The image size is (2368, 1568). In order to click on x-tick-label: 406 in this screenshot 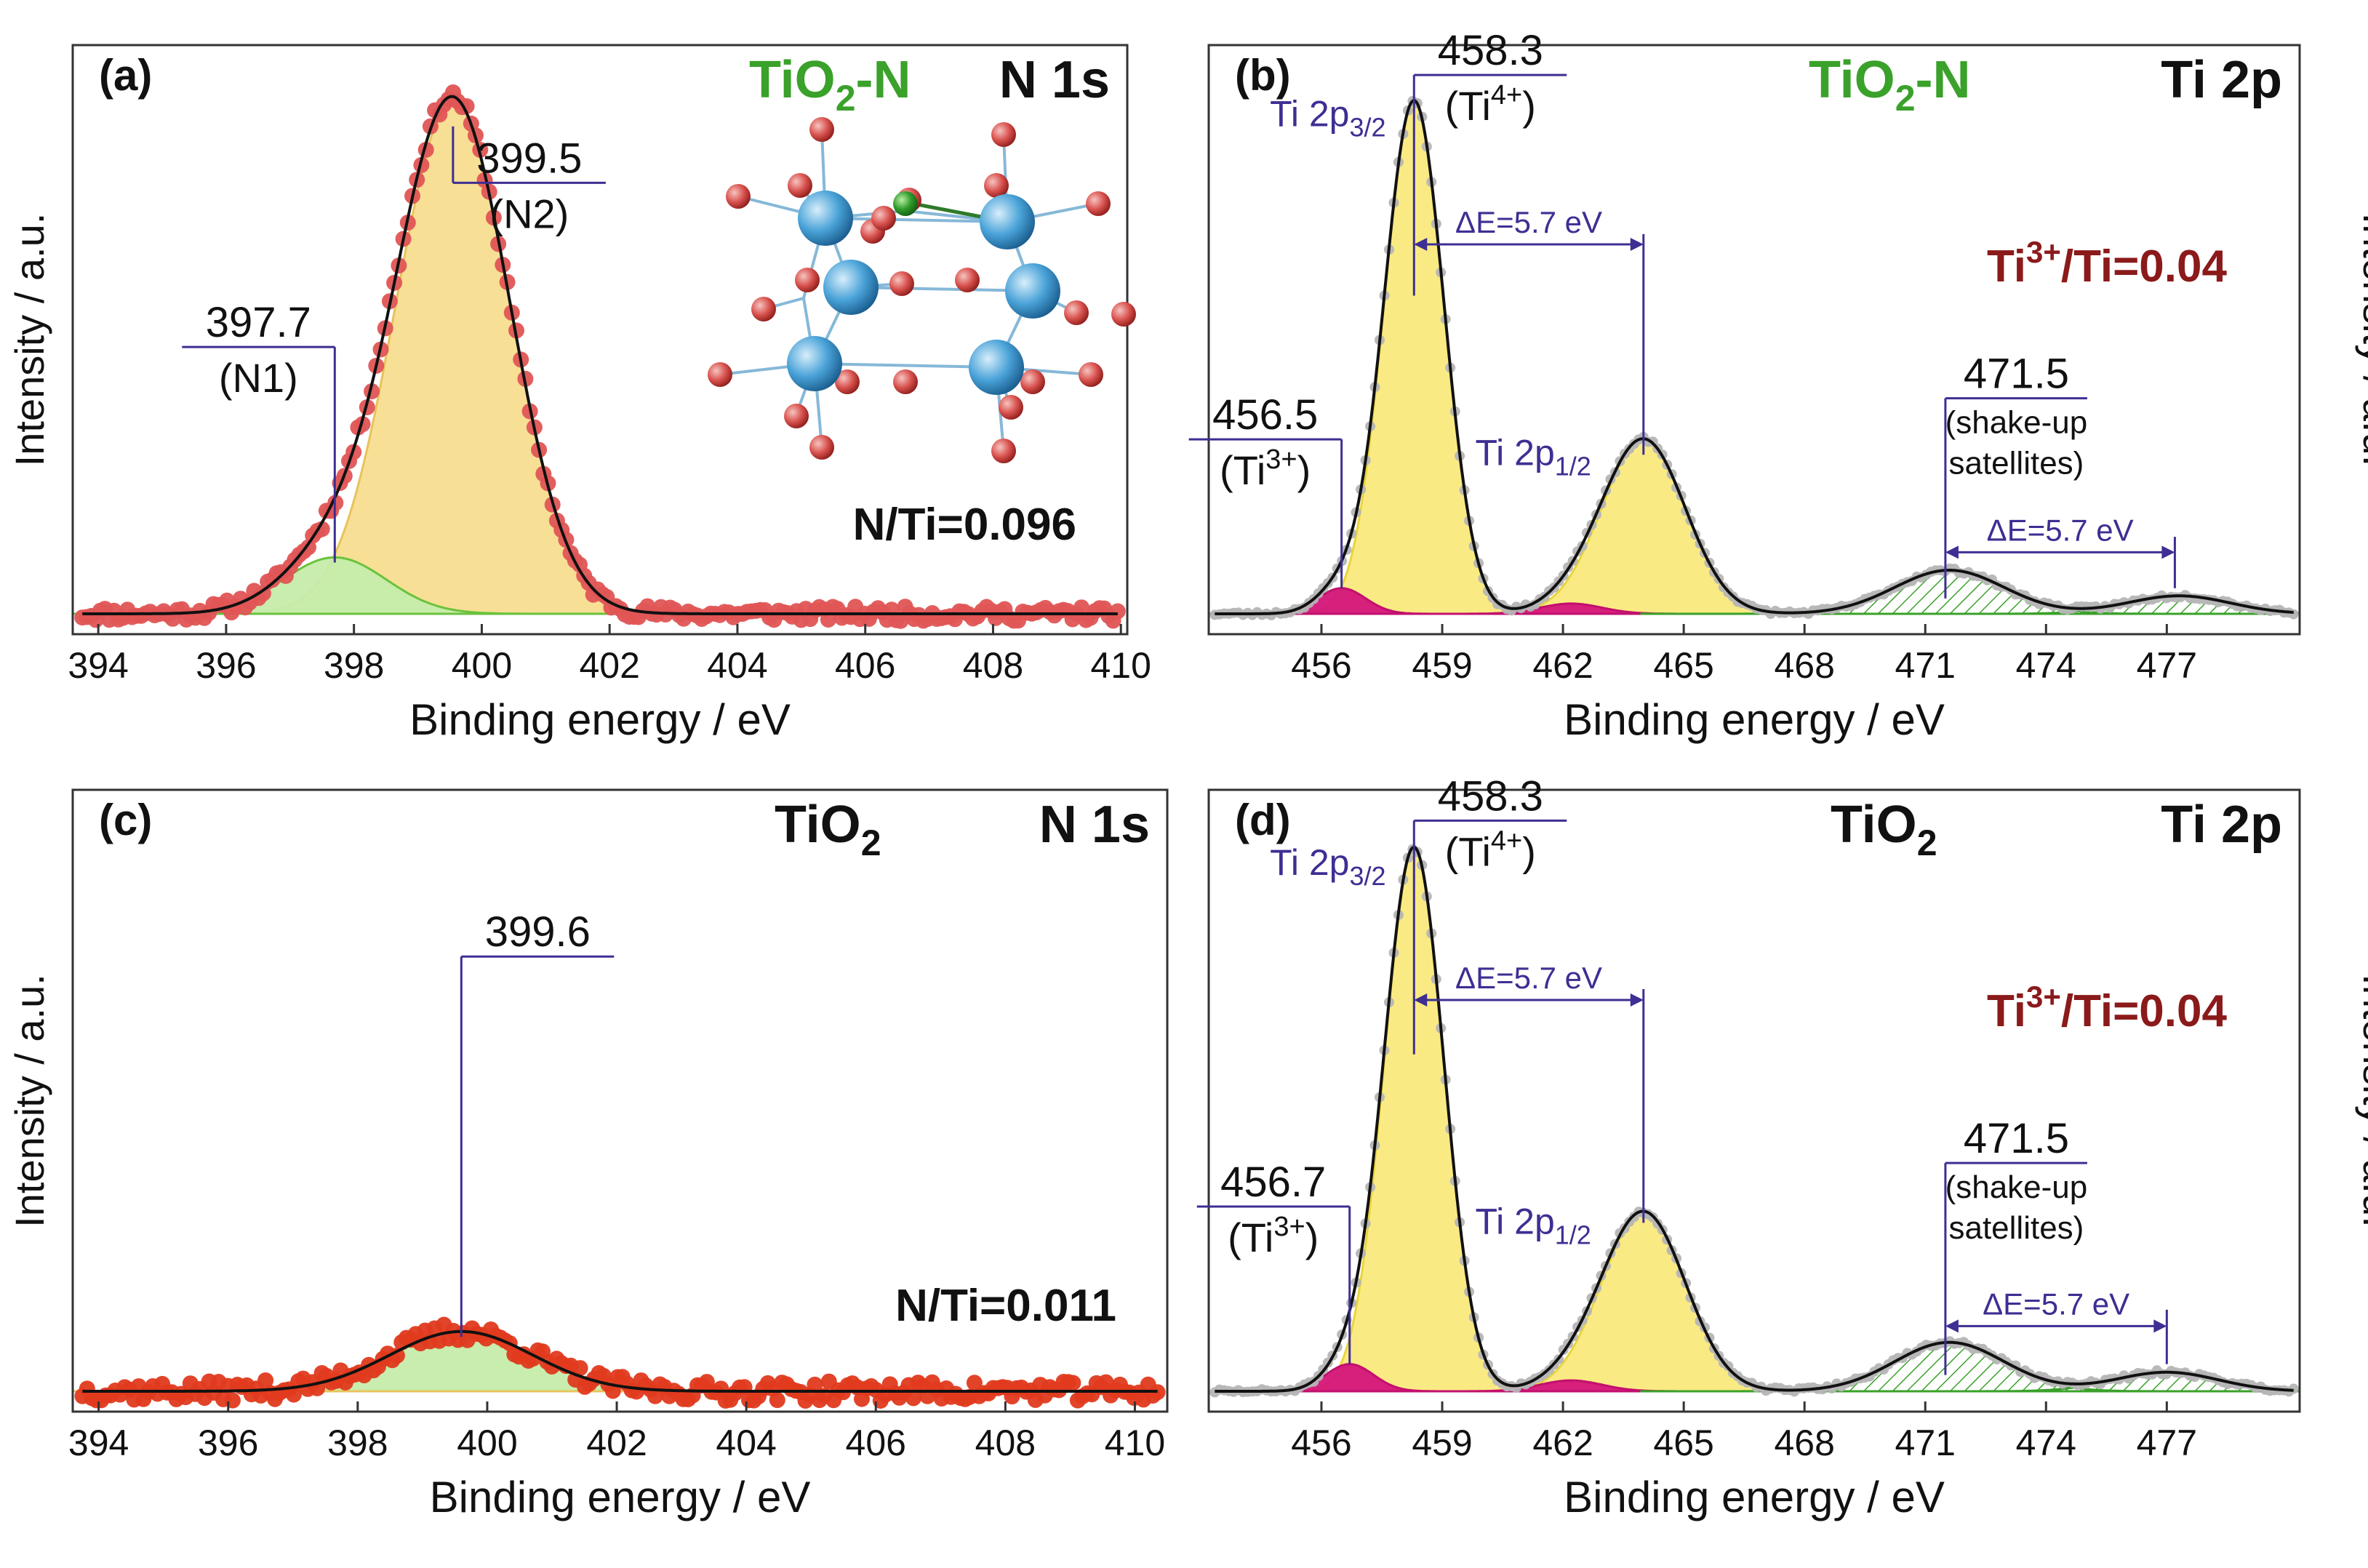, I will do `click(876, 1443)`.